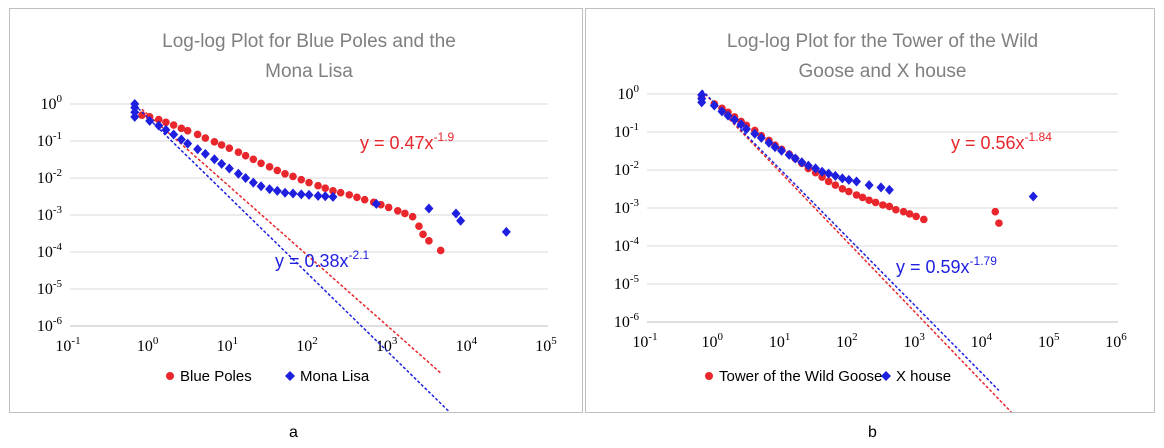 Image resolution: width=1164 pixels, height=448 pixels. I want to click on y-tick-label: 10⁻⁴, so click(627, 245).